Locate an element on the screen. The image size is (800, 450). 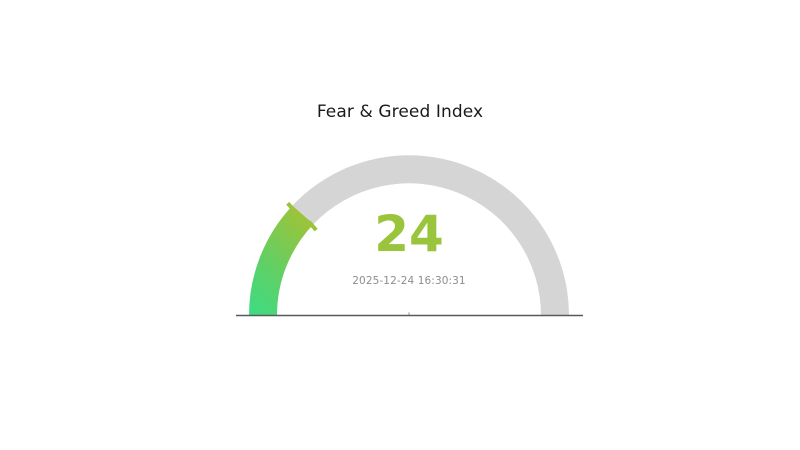
gauge-track-arc is located at coordinates (430, 235).